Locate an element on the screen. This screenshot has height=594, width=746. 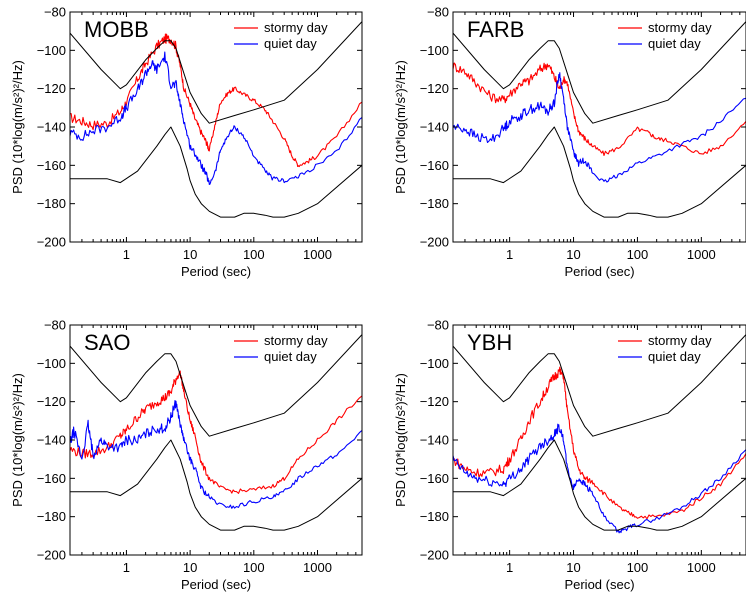
station-label: YBH is located at coordinates (489, 342).